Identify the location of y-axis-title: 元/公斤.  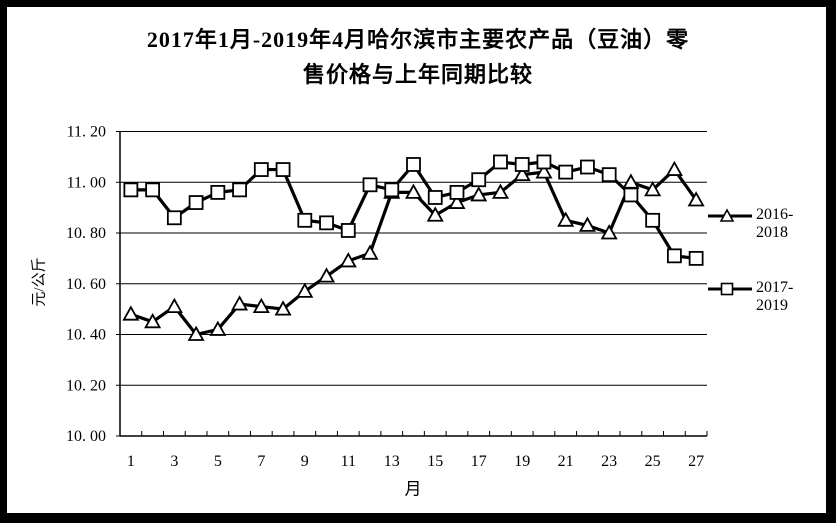
(39, 282).